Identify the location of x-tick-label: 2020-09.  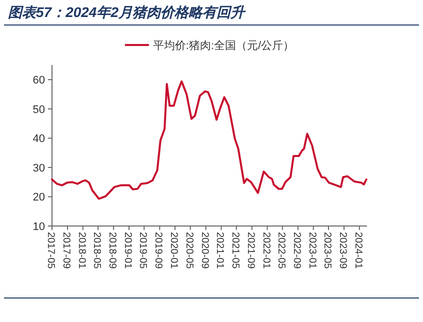
(204, 251).